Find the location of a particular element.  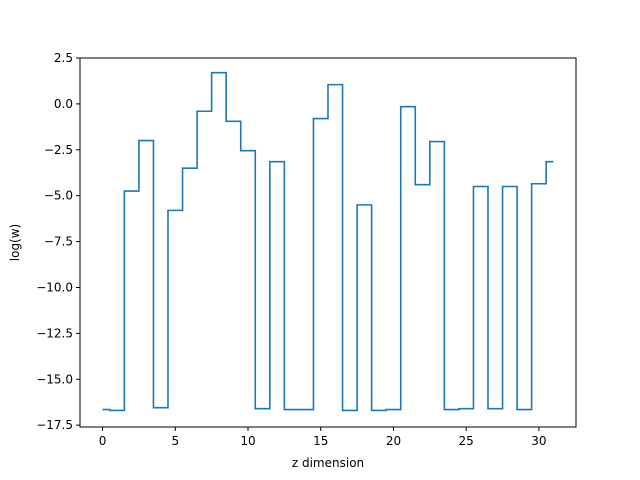

y-tick-label: 2.5 is located at coordinates (63, 58).